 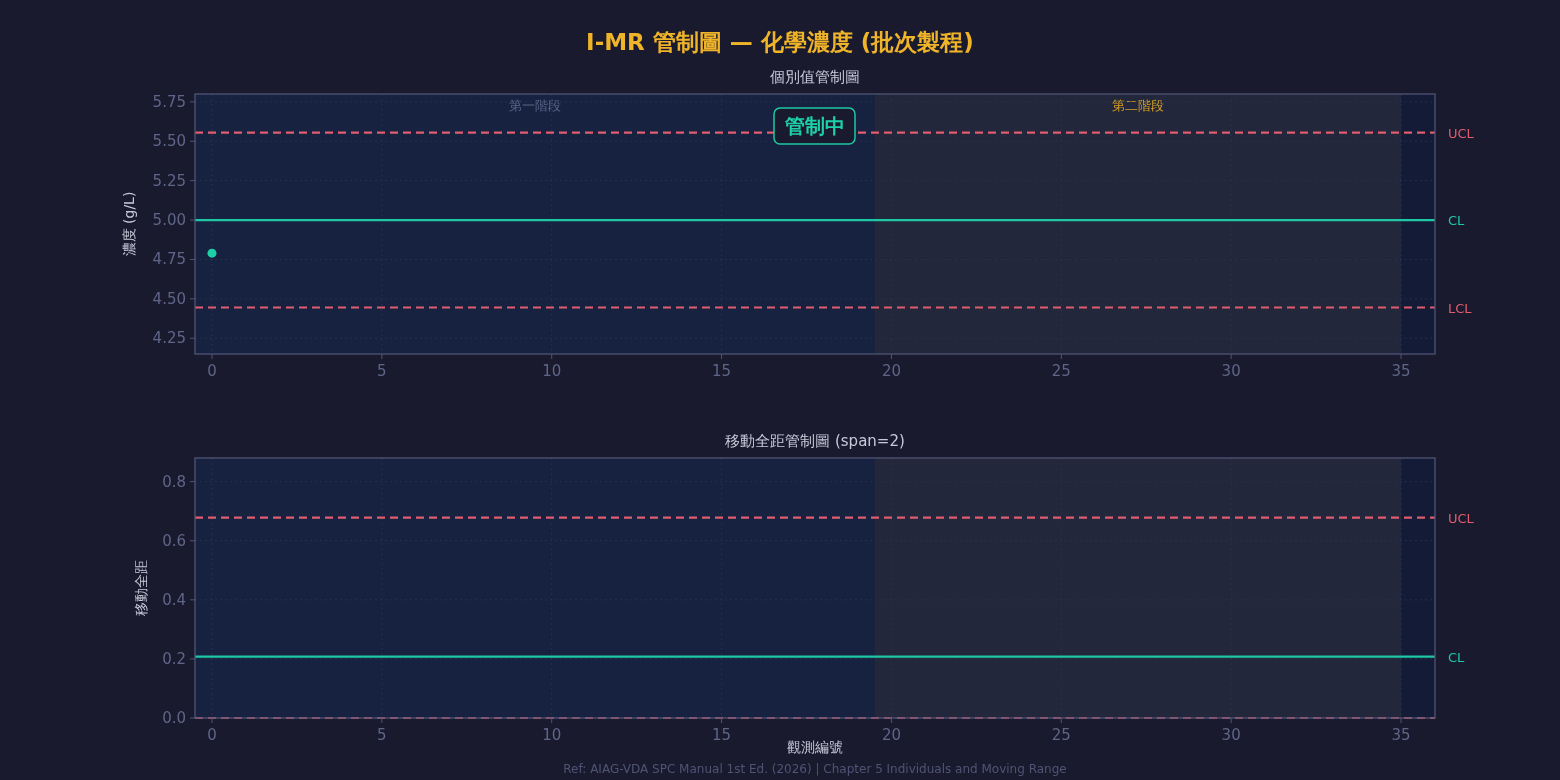 What do you see at coordinates (814, 126) in the screenshot?
I see `annotation: 管制中` at bounding box center [814, 126].